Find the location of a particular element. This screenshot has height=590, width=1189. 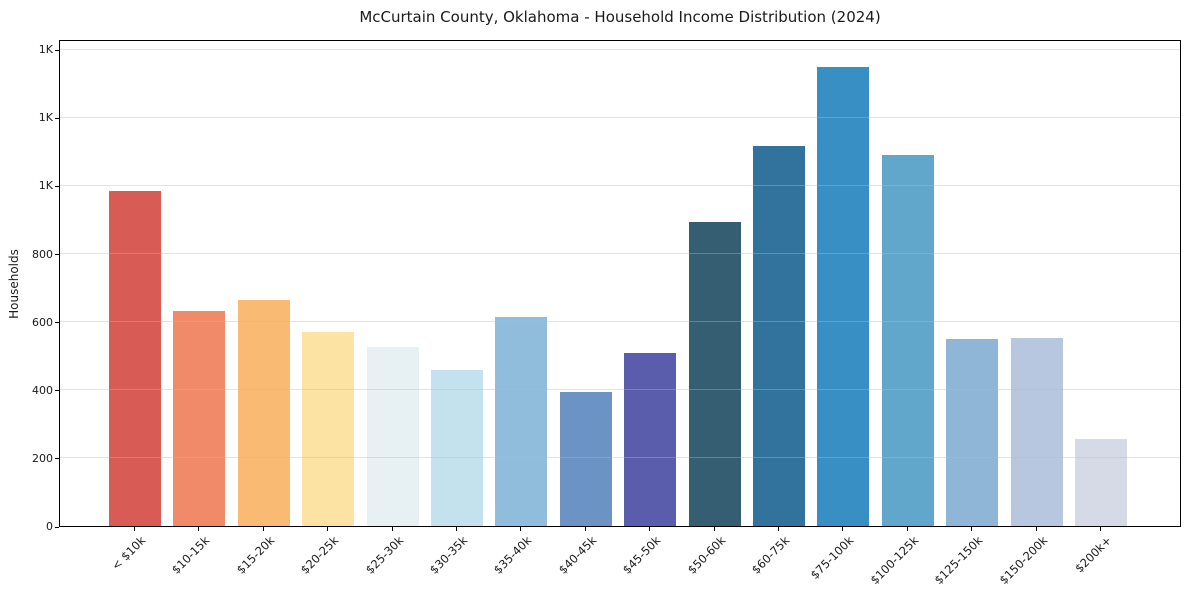

bar-$100-125k is located at coordinates (907, 340).